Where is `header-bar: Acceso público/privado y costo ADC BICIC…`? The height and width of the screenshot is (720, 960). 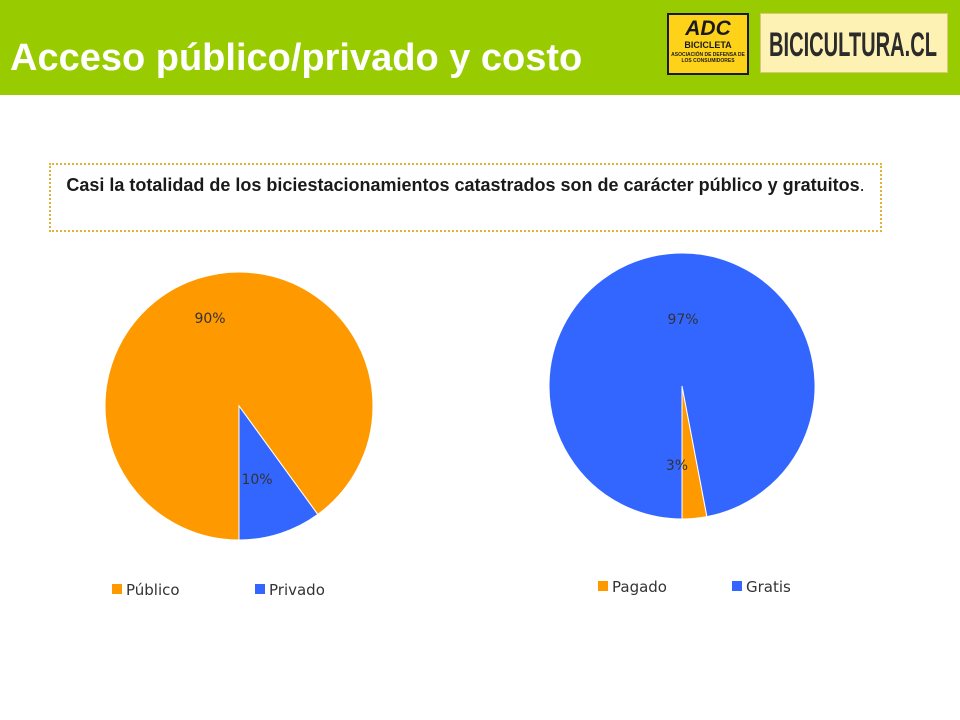
header-bar: Acceso público/privado y costo ADC BICIC… is located at coordinates (480, 47).